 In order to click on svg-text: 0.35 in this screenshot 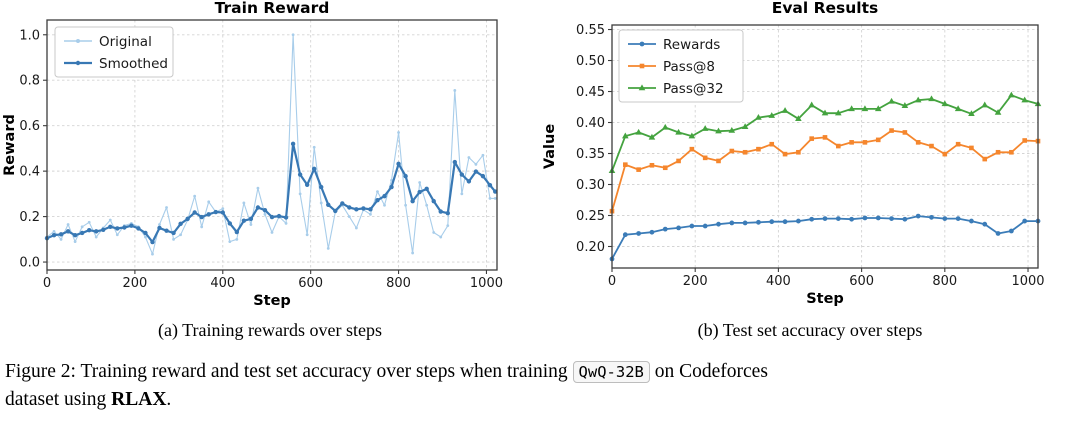, I will do `click(590, 154)`.